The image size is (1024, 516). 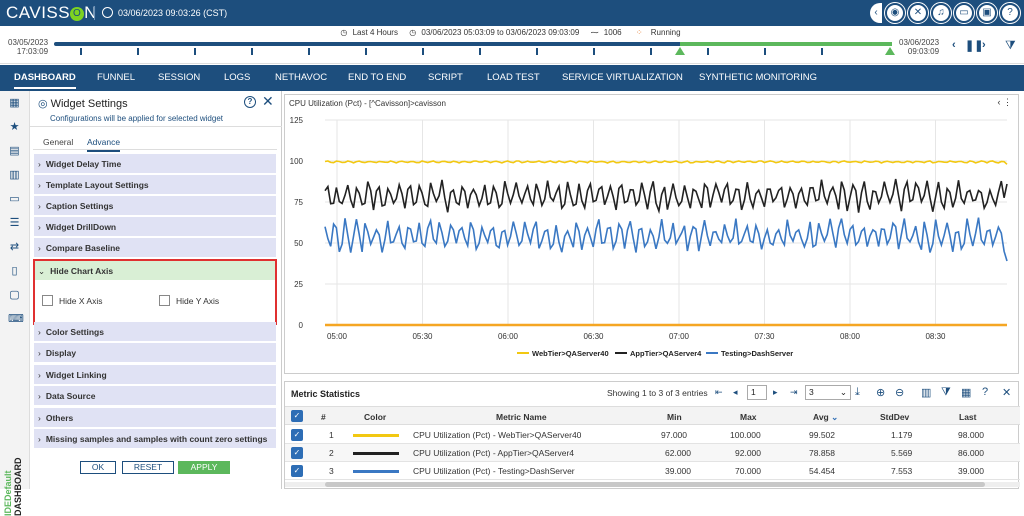 I want to click on divider, so click(x=94, y=13).